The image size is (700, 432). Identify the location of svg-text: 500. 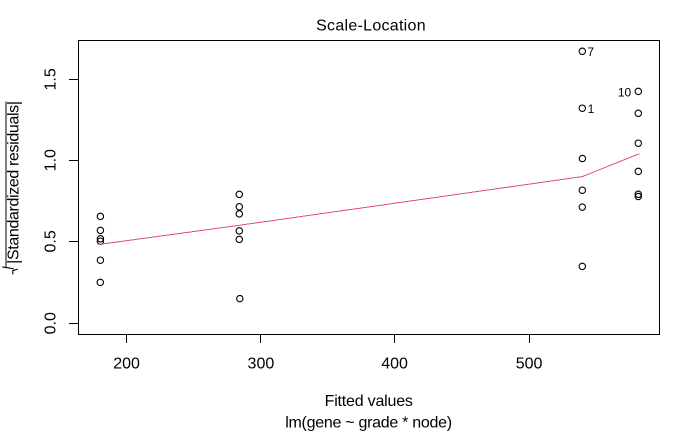
(529, 364).